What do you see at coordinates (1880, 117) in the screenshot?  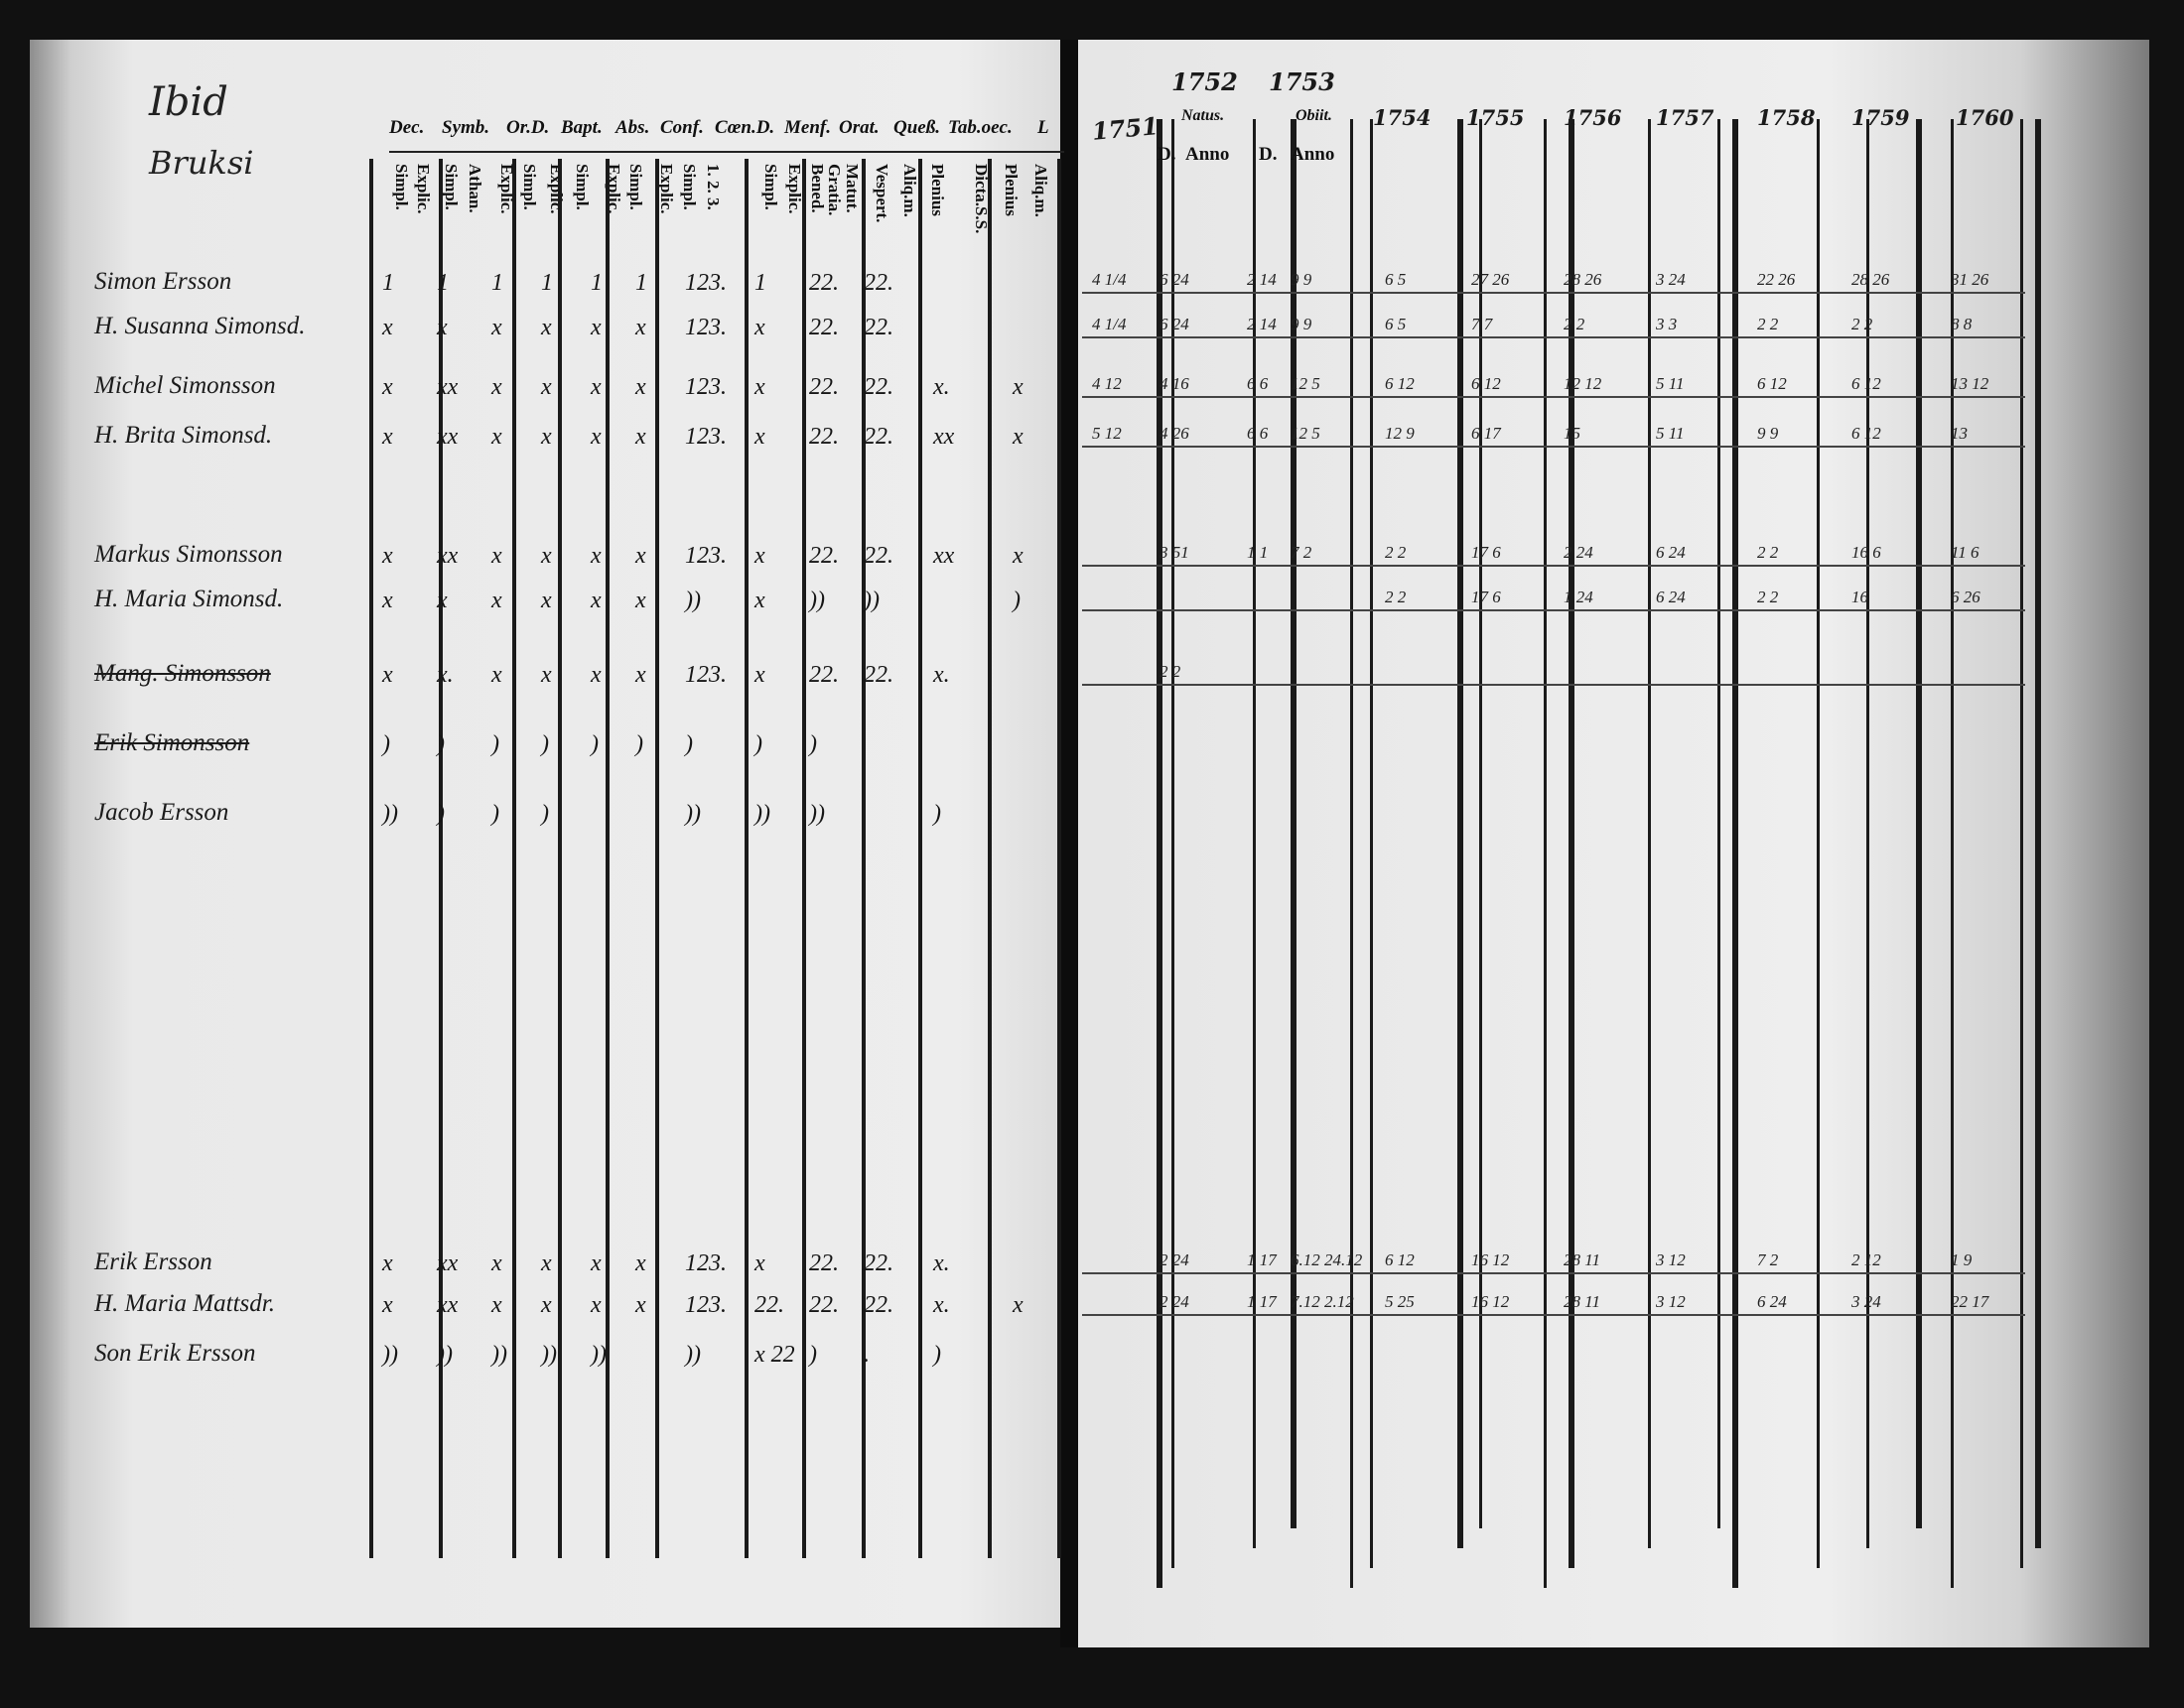 I see `year-header: 1759` at bounding box center [1880, 117].